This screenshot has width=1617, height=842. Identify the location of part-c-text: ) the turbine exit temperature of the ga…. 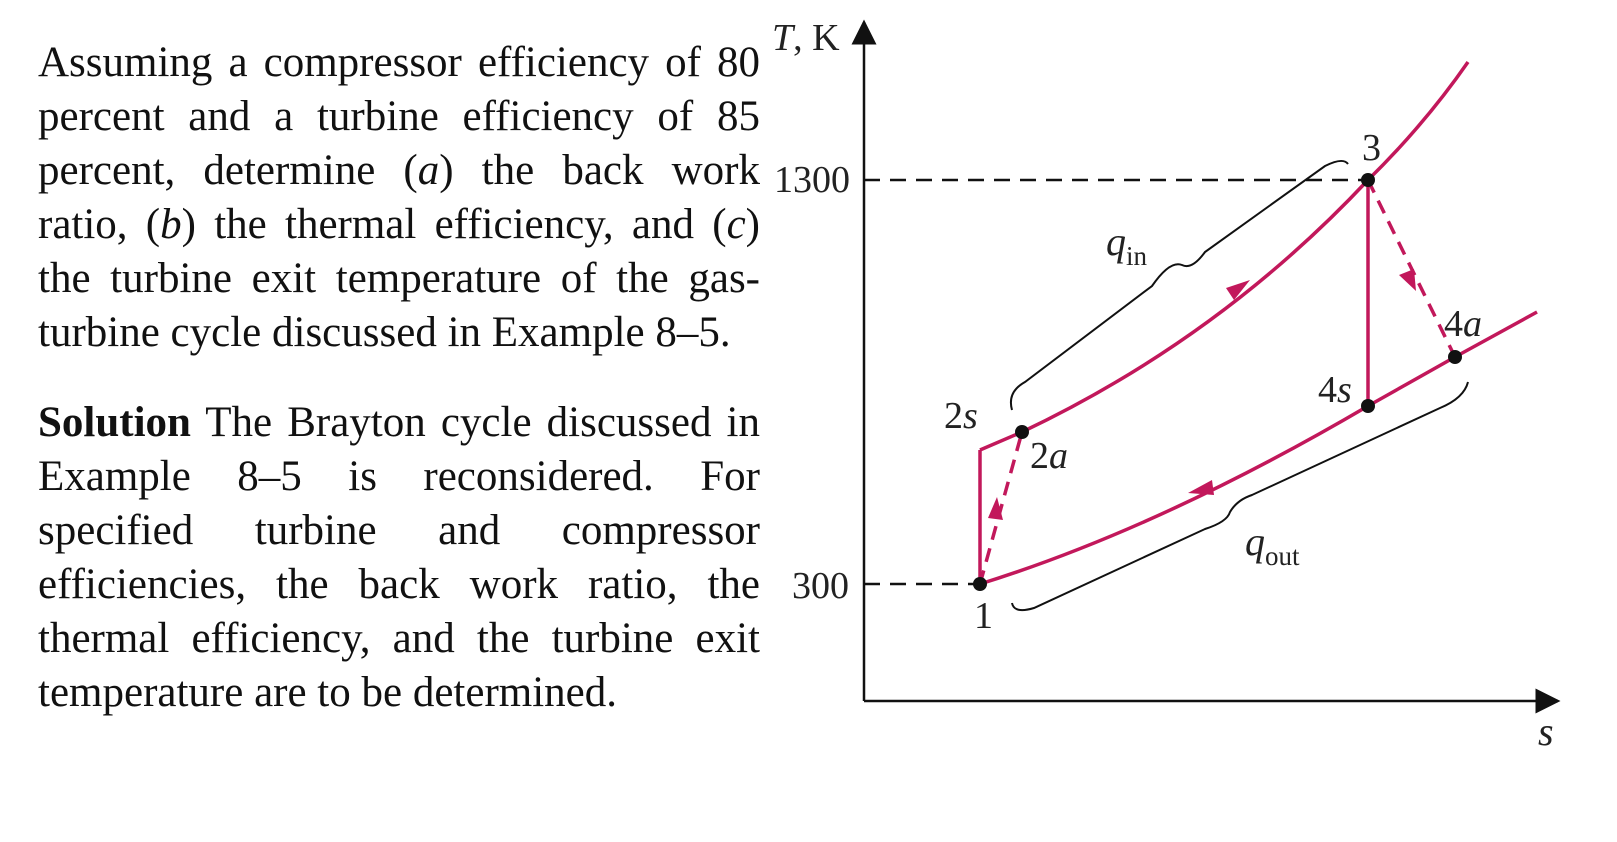
(399, 278).